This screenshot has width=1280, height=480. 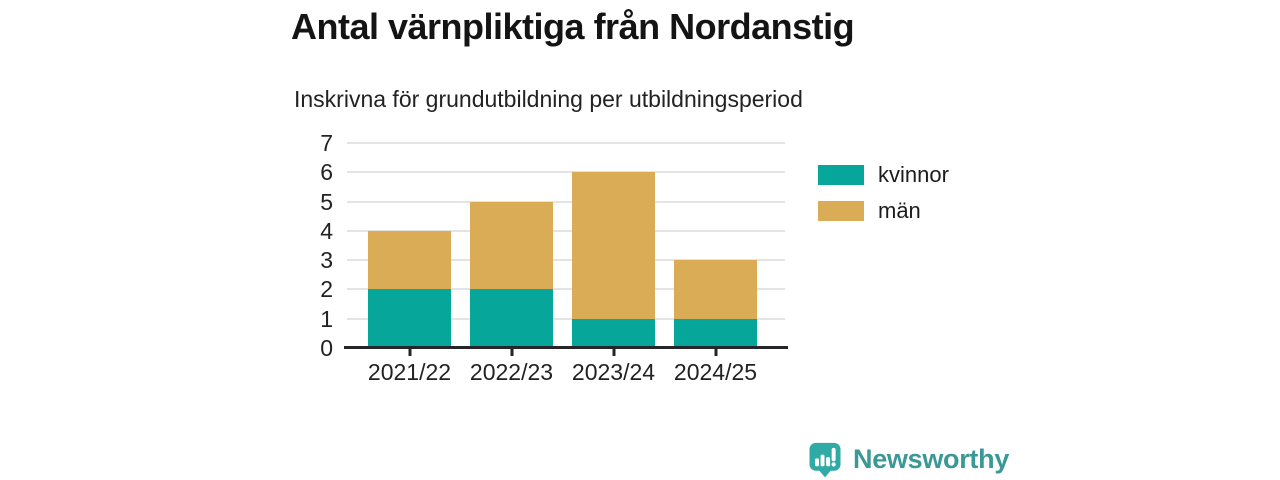 I want to click on y-tick-label: 4, so click(x=326, y=230).